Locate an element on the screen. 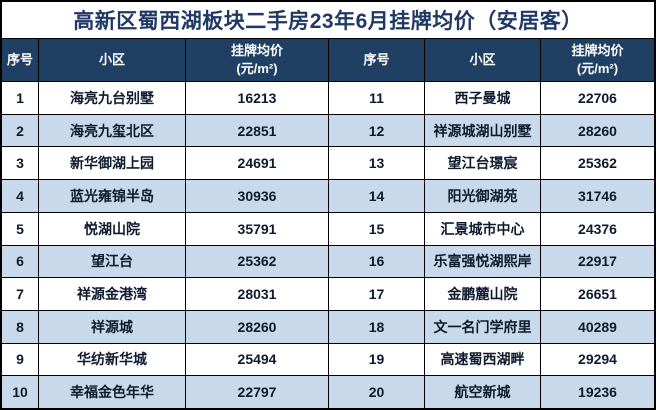 This screenshot has height=410, width=656. row-number: 13 is located at coordinates (376, 163).